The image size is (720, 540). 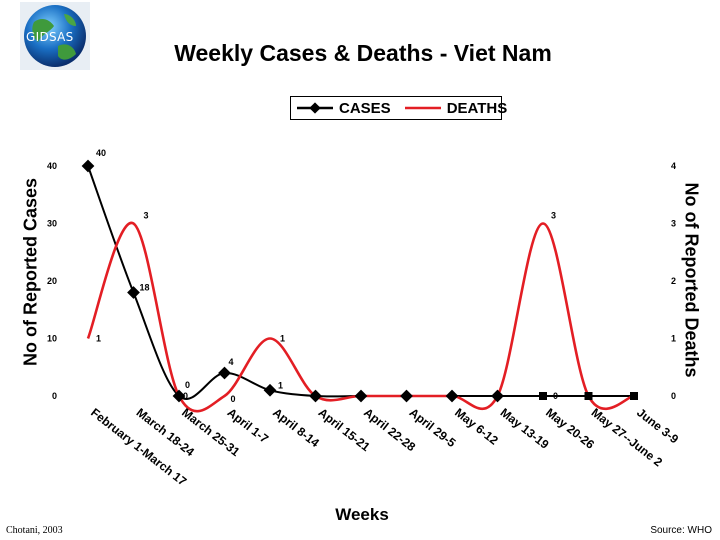 What do you see at coordinates (477, 108) in the screenshot?
I see `legend-label-deaths: DEATHS` at bounding box center [477, 108].